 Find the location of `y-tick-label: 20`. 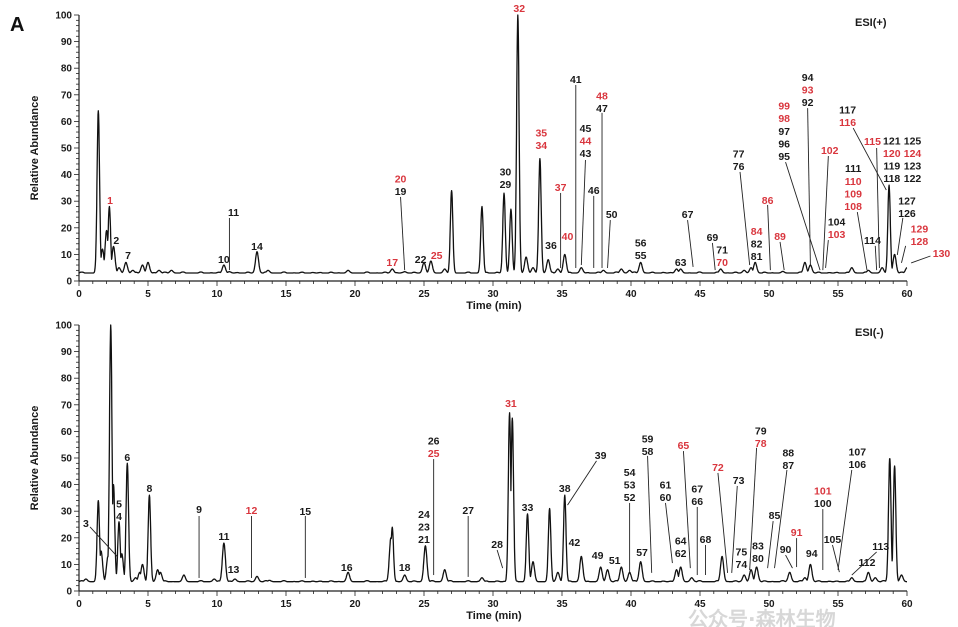

y-tick-label: 20 is located at coordinates (67, 538).